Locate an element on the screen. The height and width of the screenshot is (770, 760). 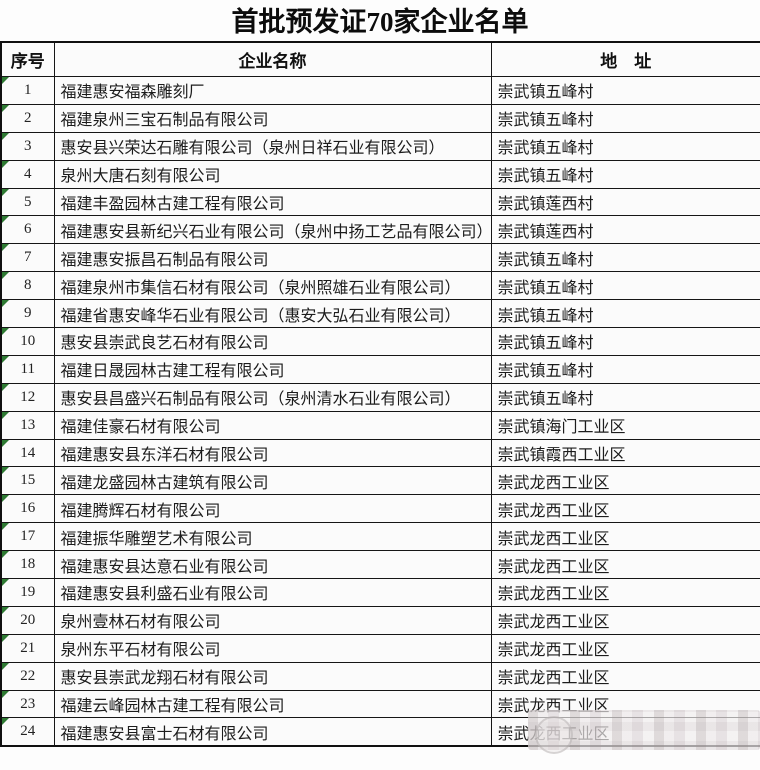
company-name: 福建省惠安峰华石业有限公司（惠安大弘石业有限公司） is located at coordinates (272, 314).